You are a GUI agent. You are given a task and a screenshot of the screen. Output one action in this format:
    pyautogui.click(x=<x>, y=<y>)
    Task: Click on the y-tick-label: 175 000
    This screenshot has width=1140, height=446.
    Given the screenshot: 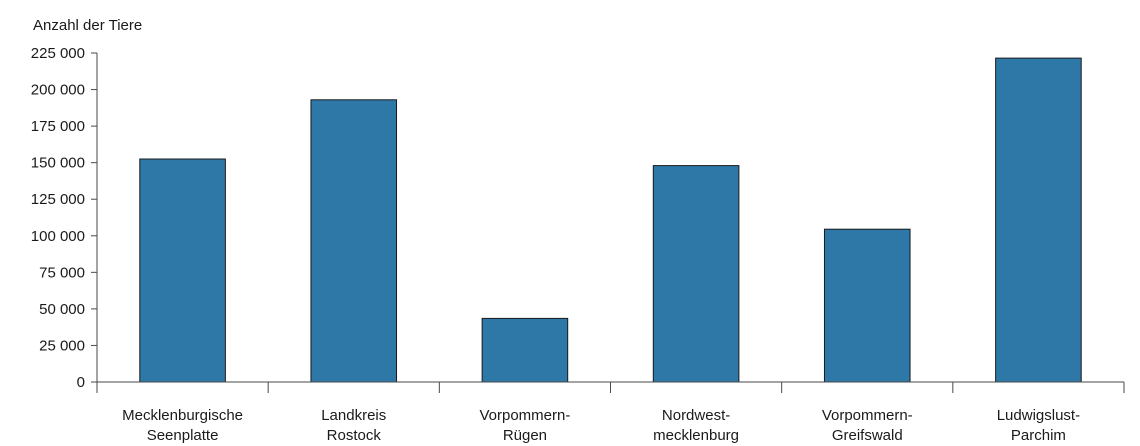 What is the action you would take?
    pyautogui.click(x=58, y=126)
    